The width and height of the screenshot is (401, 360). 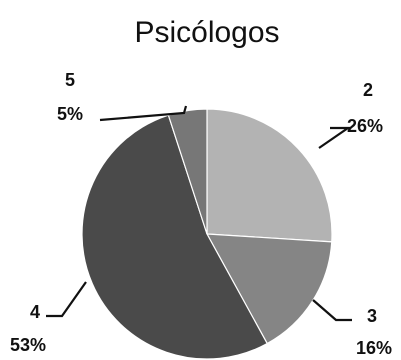 I want to click on chart-title: Psicólogos, so click(x=206, y=32).